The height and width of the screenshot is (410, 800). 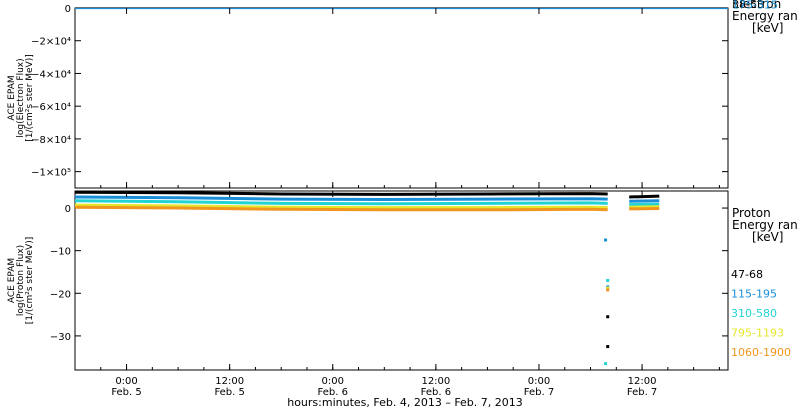 I want to click on legend-entry: 115-195, so click(x=754, y=294).